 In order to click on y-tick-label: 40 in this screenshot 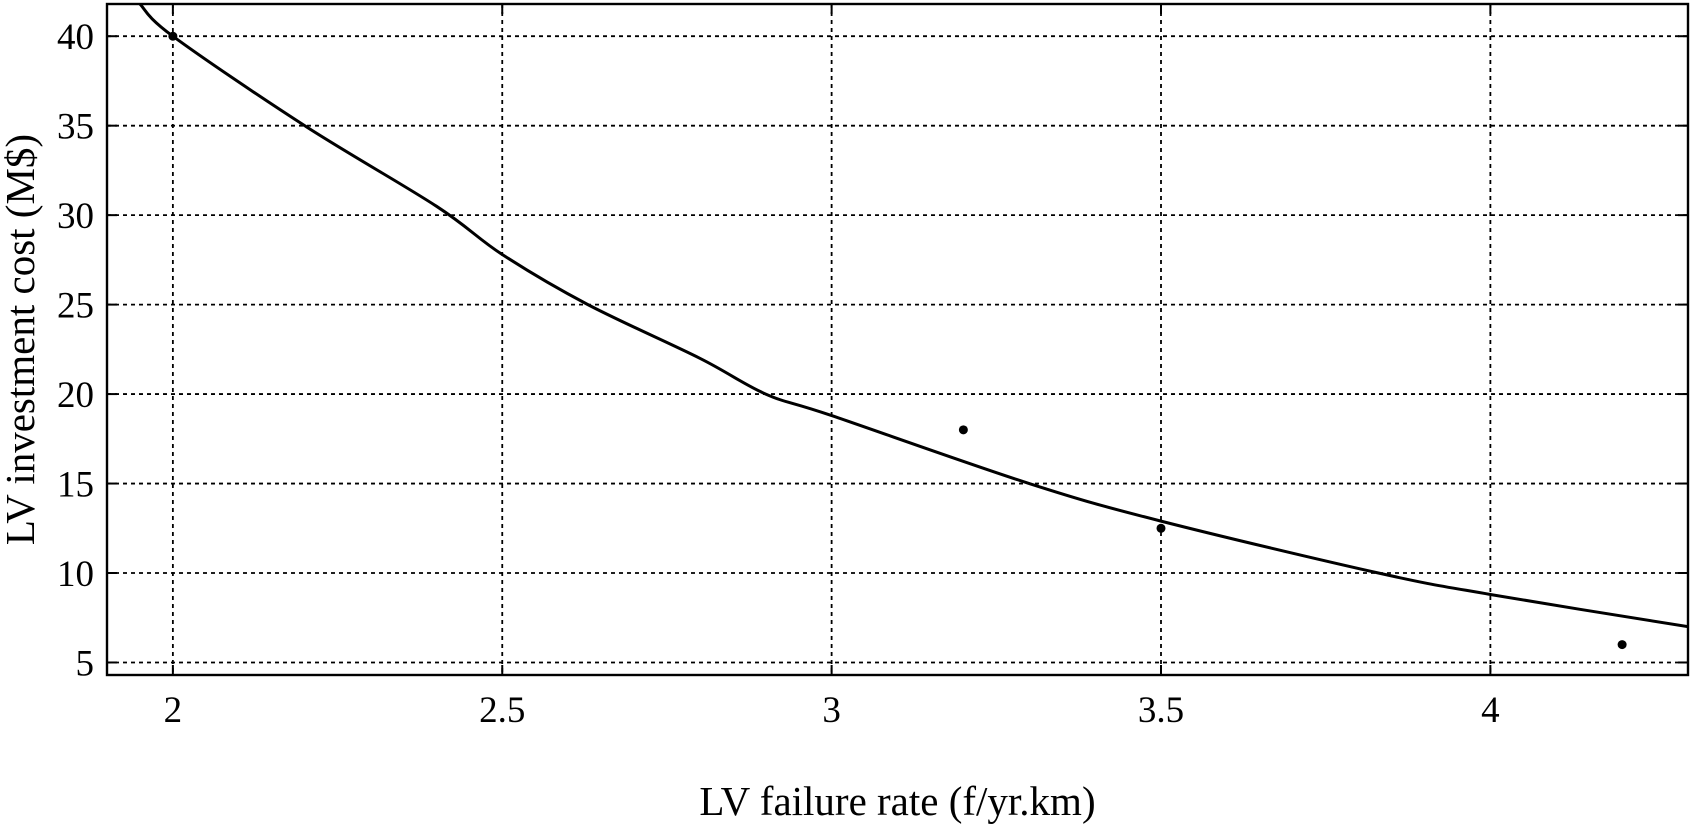, I will do `click(75, 37)`.